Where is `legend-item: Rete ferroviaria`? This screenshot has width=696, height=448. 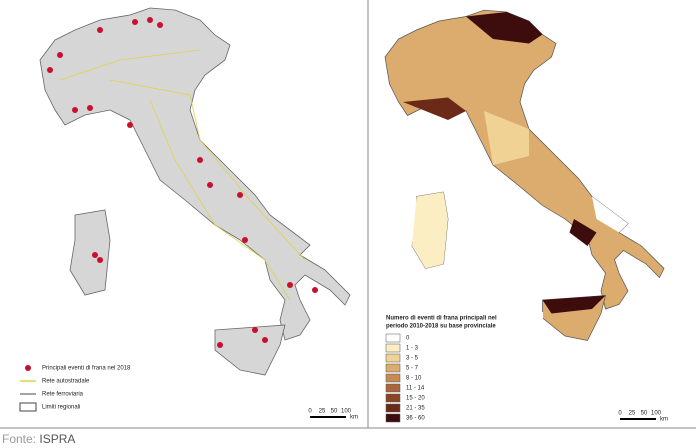
legend-item: Rete ferroviaria is located at coordinates (52, 395).